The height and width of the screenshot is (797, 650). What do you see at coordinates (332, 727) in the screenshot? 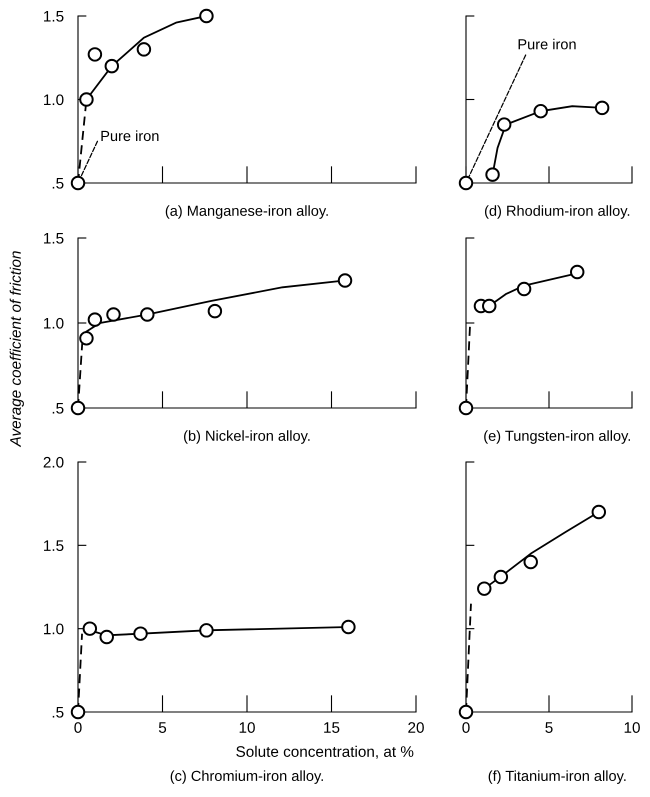
I see `x-tick-label: 15` at bounding box center [332, 727].